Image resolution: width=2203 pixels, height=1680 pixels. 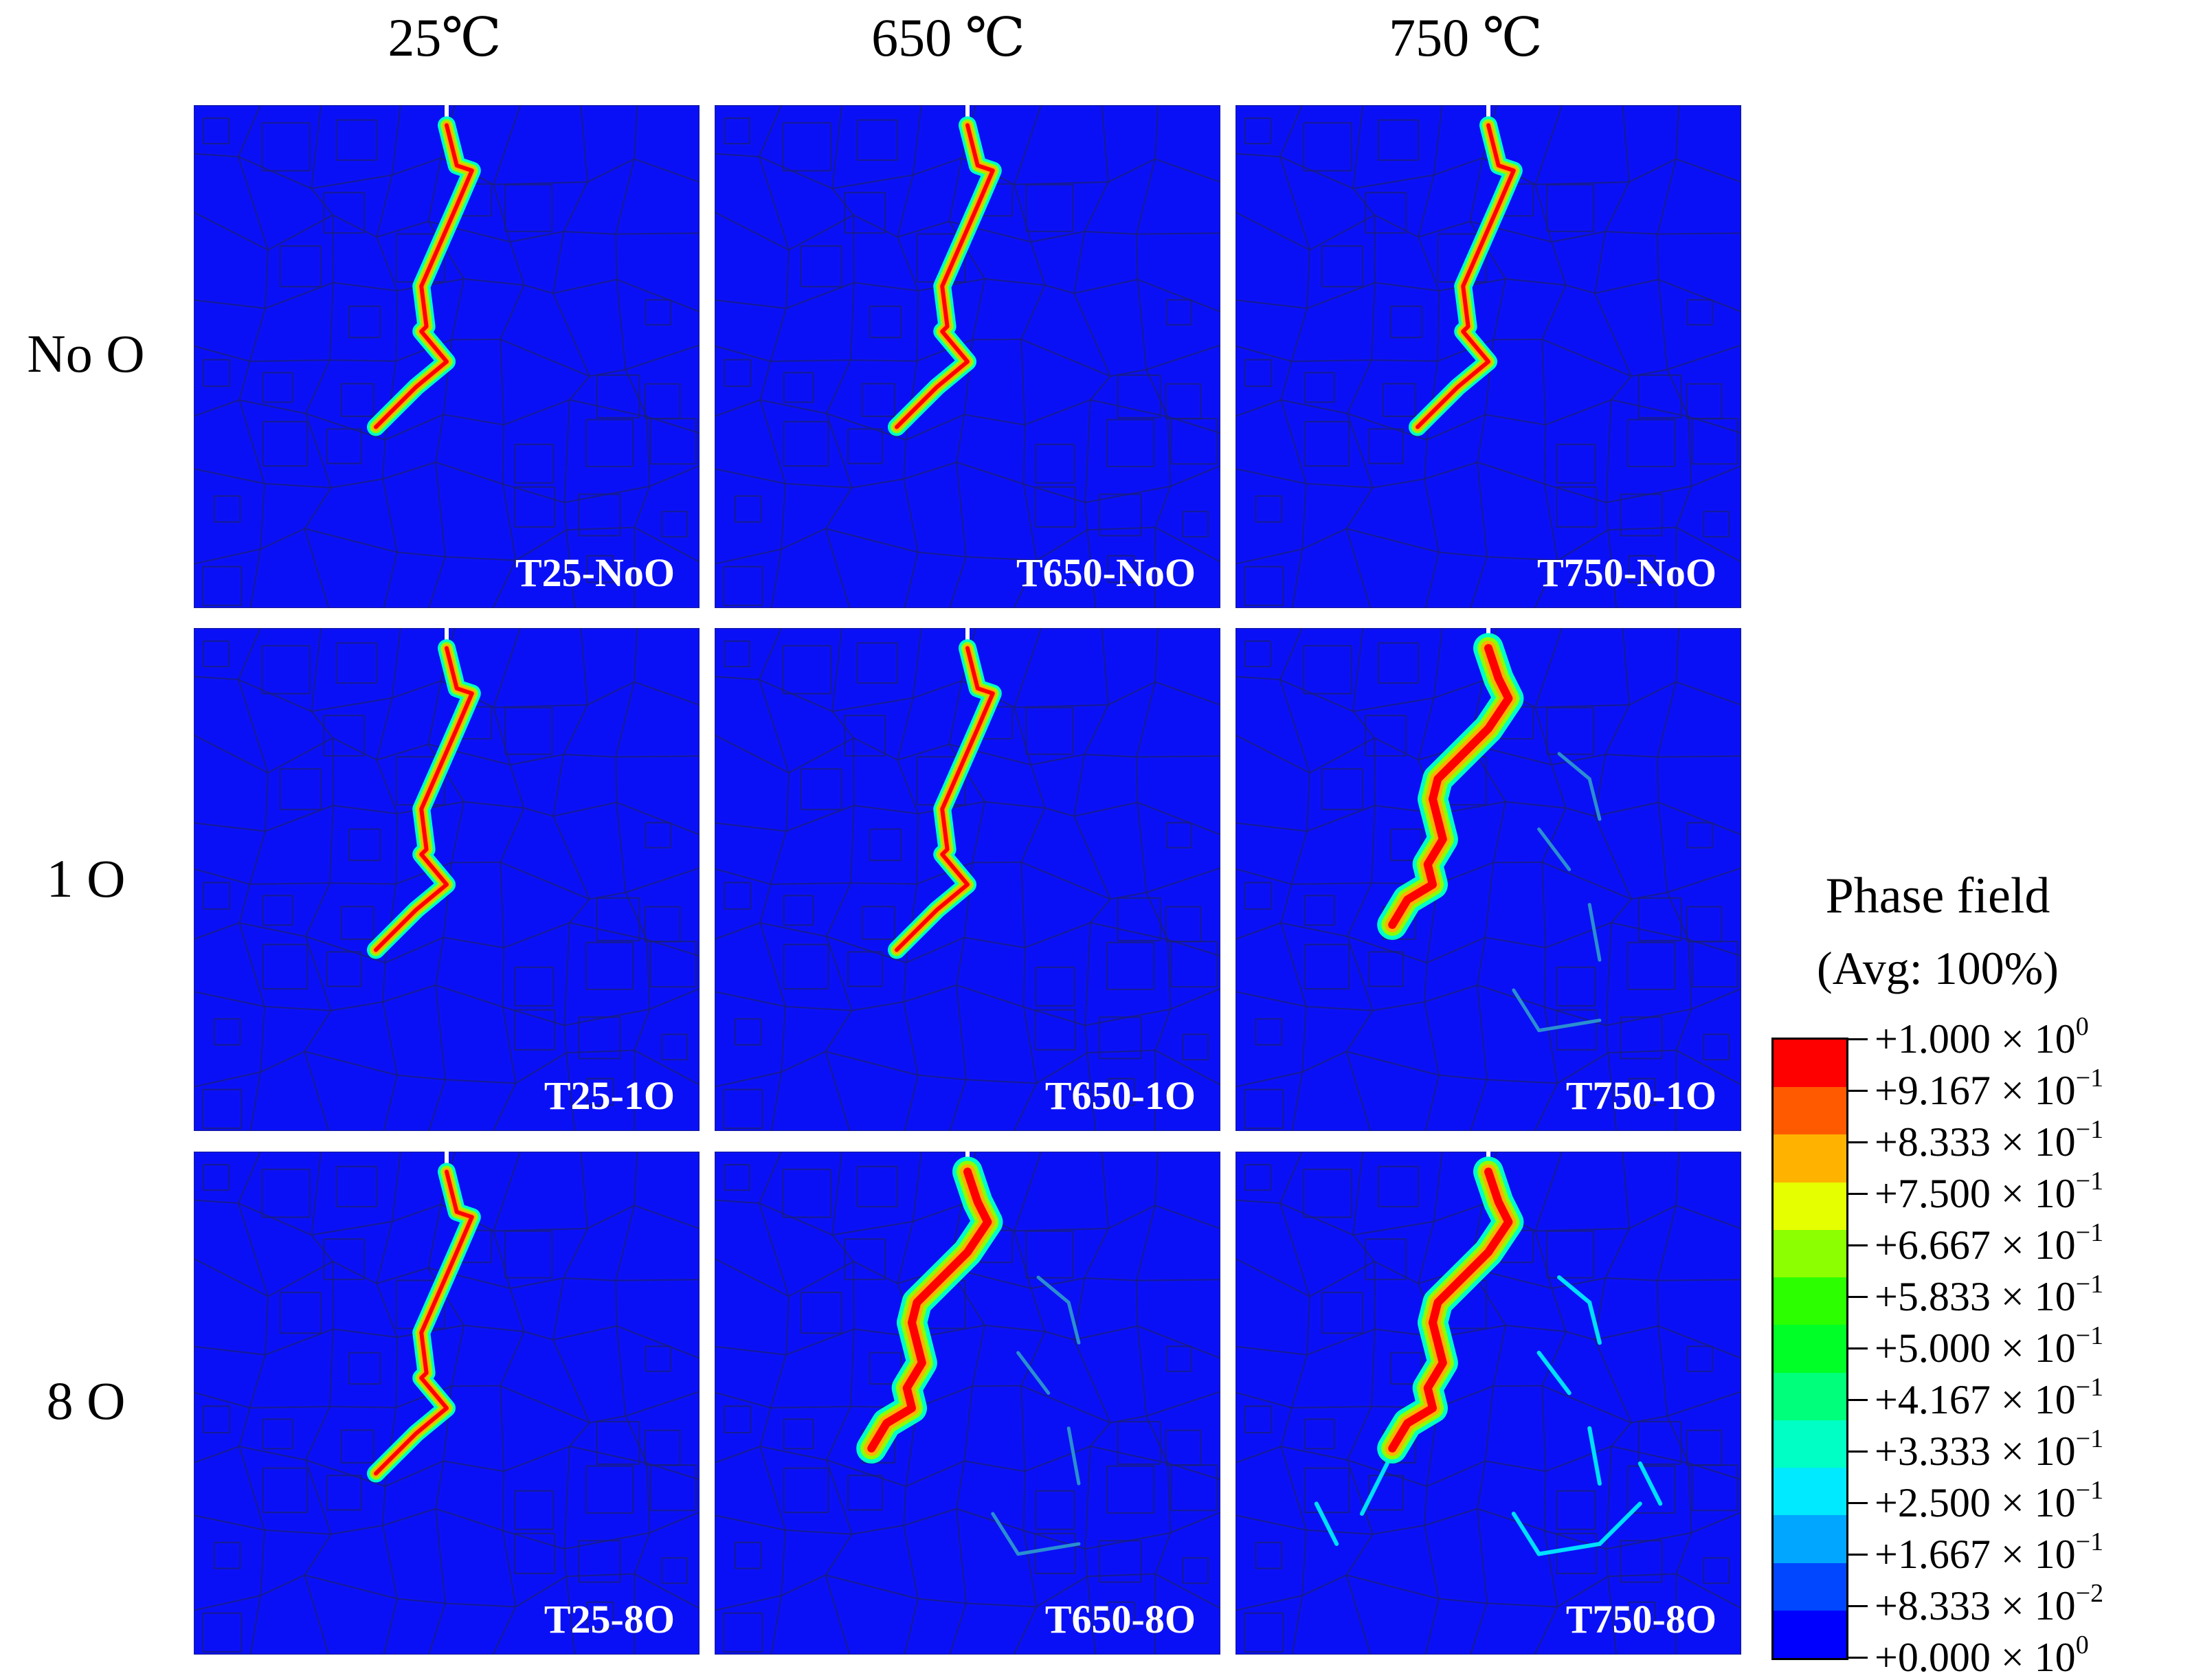 I want to click on legend-tick, so click(x=1858, y=1245).